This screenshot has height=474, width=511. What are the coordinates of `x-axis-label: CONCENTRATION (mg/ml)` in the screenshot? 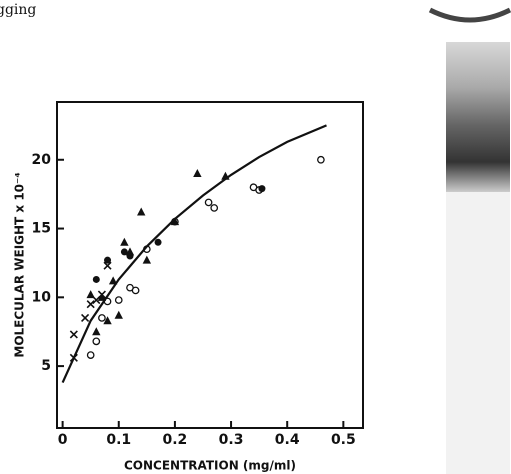 It's located at (210, 466).